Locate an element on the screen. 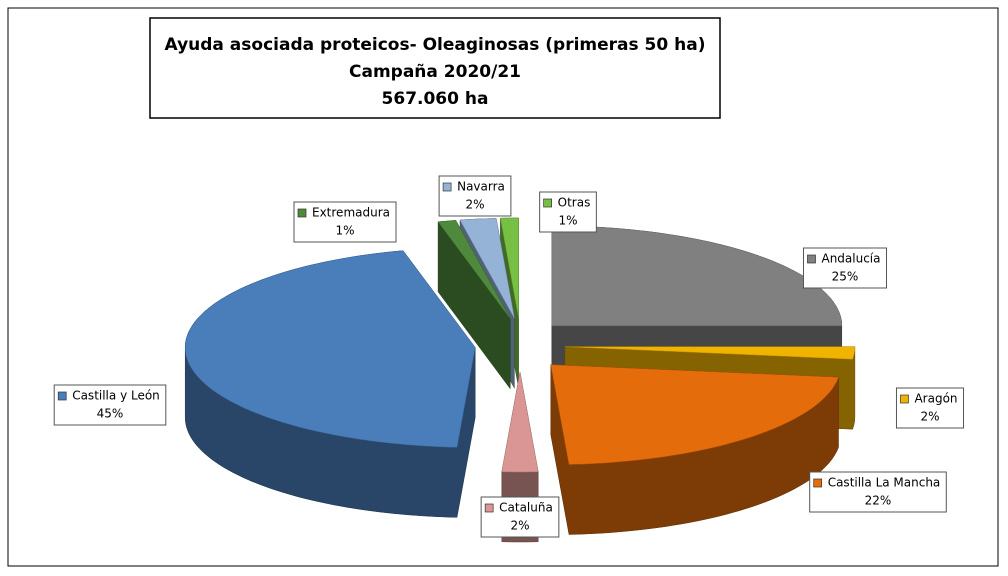 The width and height of the screenshot is (1008, 576). label-name: Castilla La Mancha is located at coordinates (884, 483).